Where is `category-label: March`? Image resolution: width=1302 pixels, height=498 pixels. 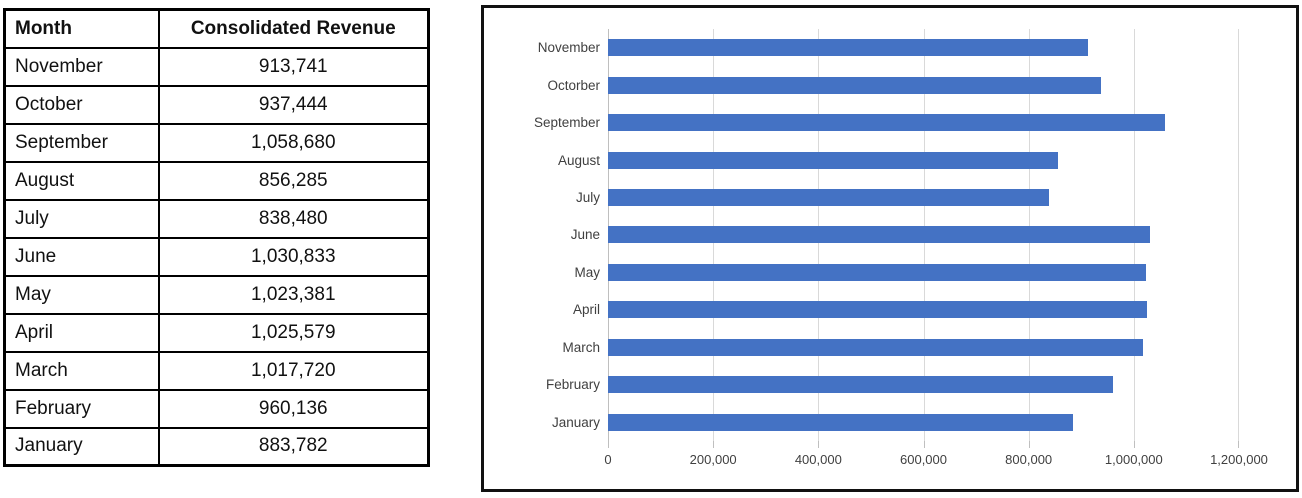
category-label: March is located at coordinates (581, 347).